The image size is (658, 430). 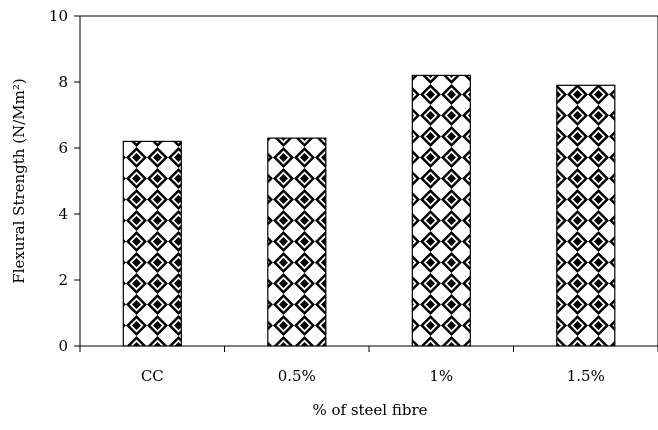 I want to click on x-axis-title: % of steel fibre, so click(x=369, y=410).